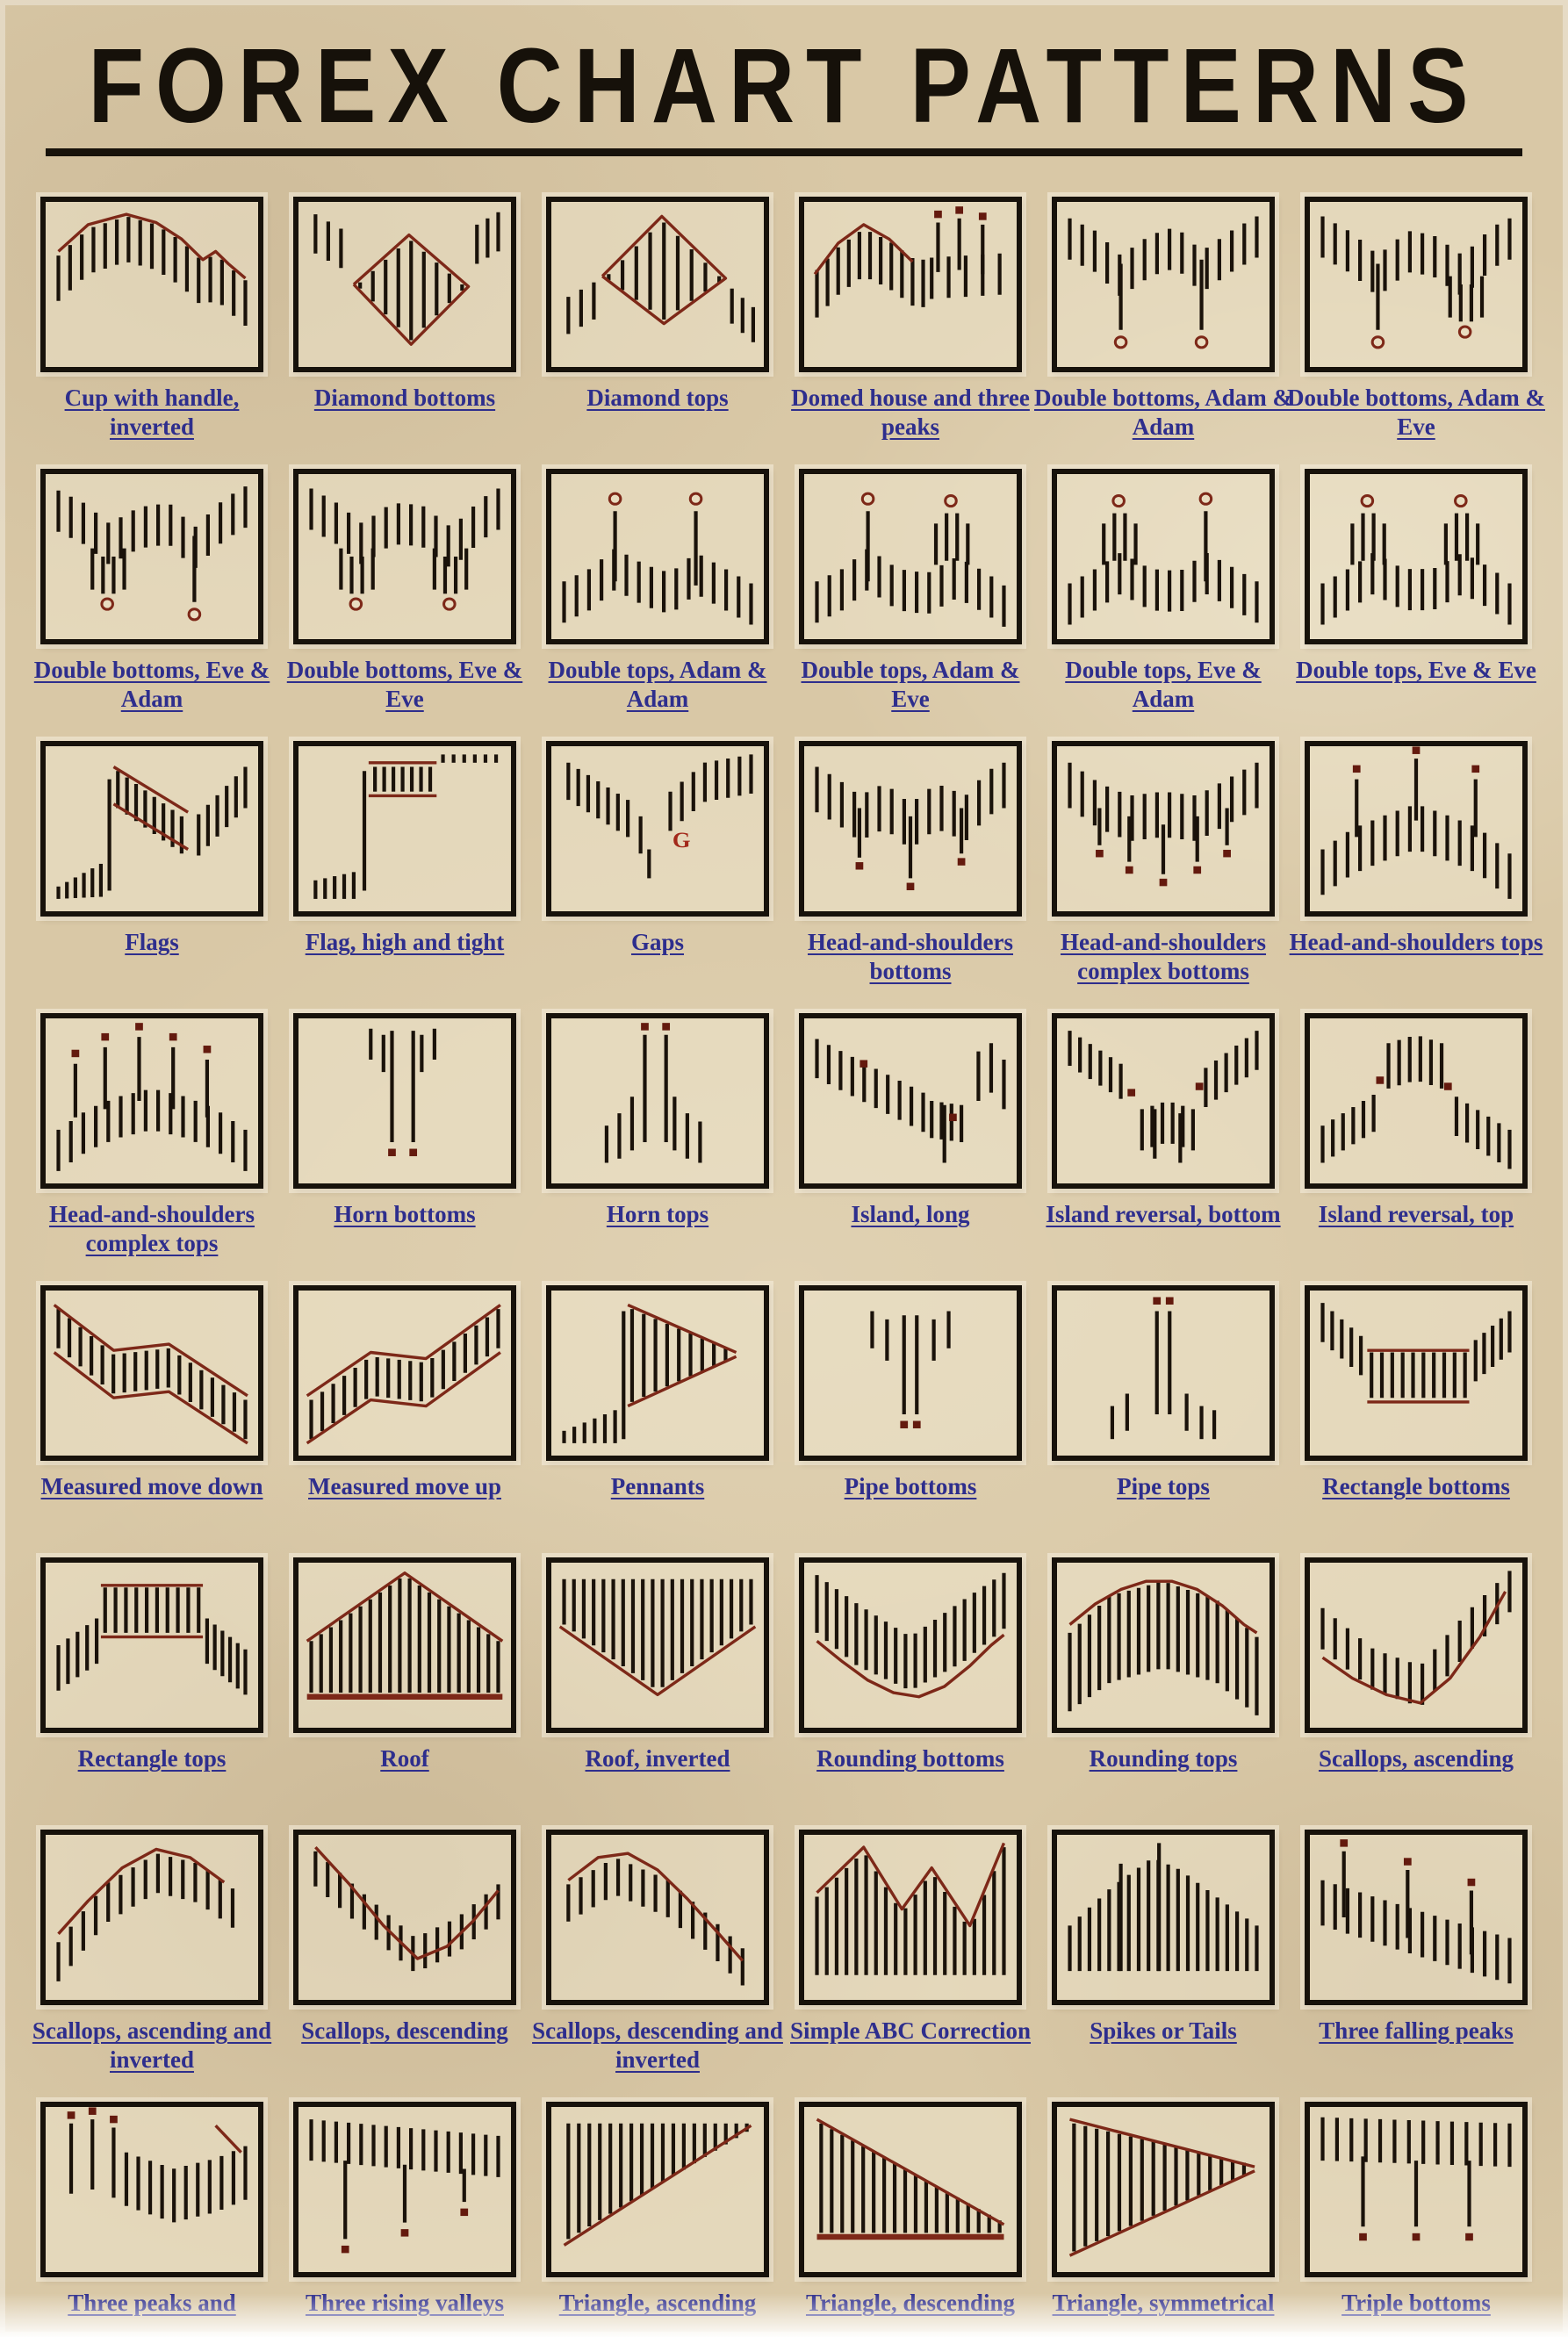 The width and height of the screenshot is (1568, 2337). Describe the element at coordinates (657, 2303) in the screenshot. I see `pattern-label: Triangle, ascending` at that location.